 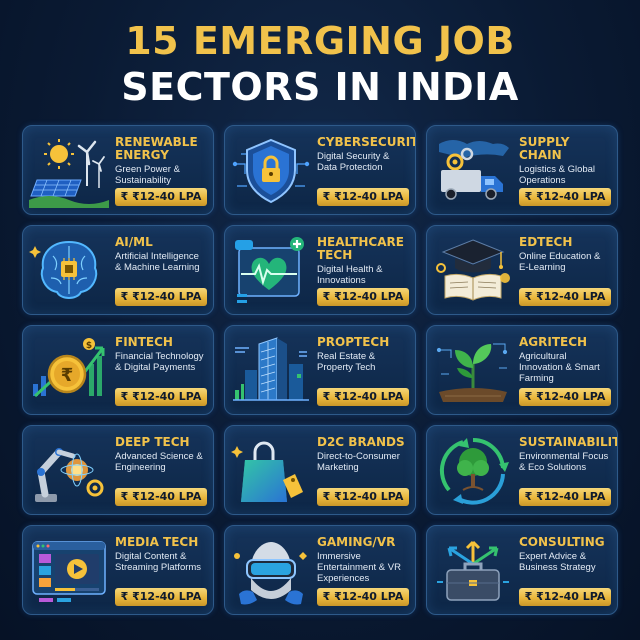 What do you see at coordinates (358, 461) in the screenshot?
I see `sector-description: Direct-to-Consumer Marketing` at bounding box center [358, 461].